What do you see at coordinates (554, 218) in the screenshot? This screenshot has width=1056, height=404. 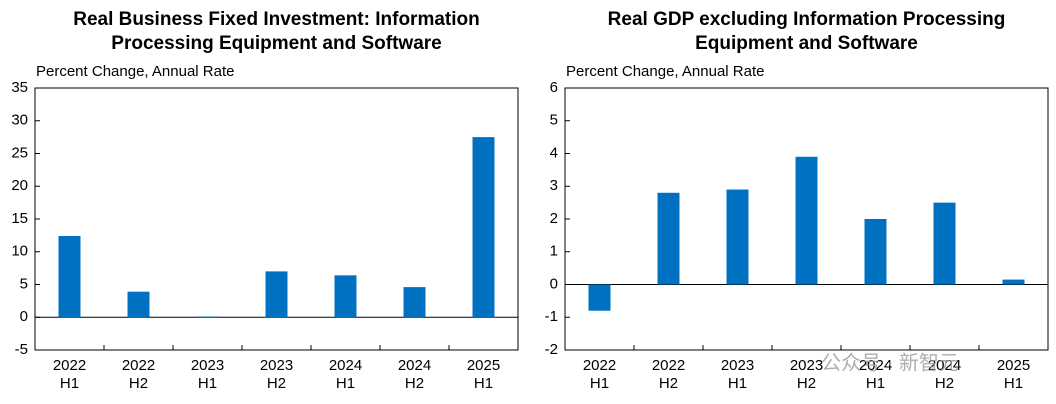 I see `y-tick-label: 2` at bounding box center [554, 218].